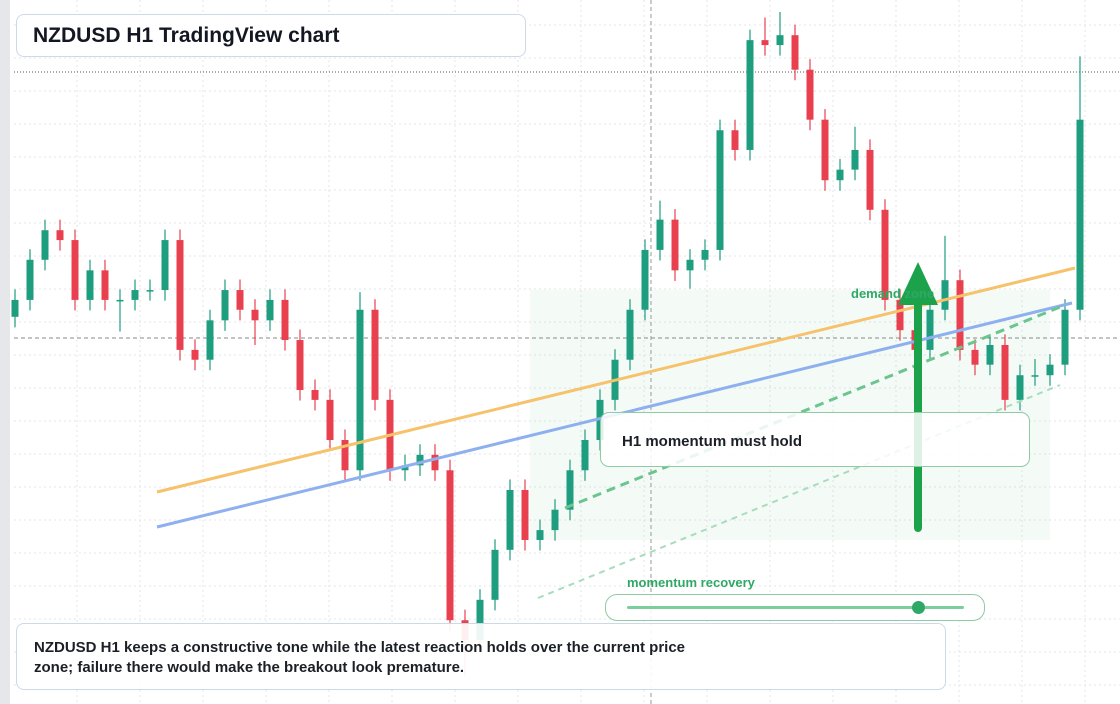 This screenshot has height=704, width=1120. Describe the element at coordinates (918, 283) in the screenshot. I see `arrow-head` at that location.